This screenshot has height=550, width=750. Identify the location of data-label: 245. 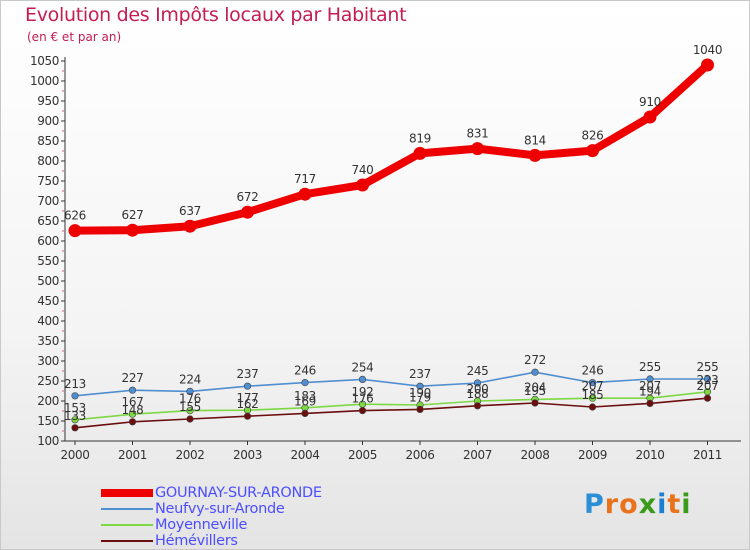
(477, 371).